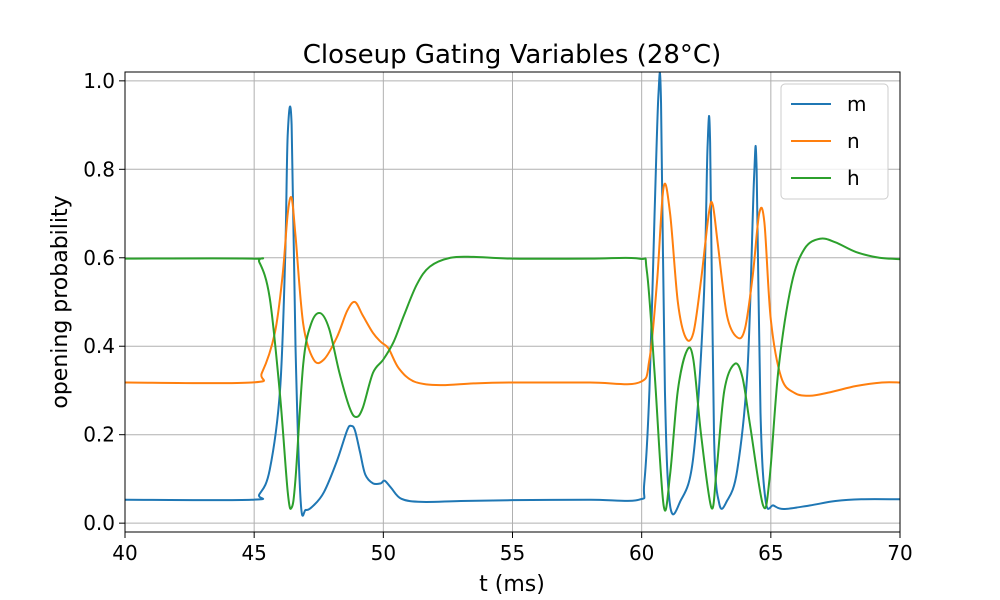 Image resolution: width=1000 pixels, height=600 pixels. Describe the element at coordinates (853, 178) in the screenshot. I see `legend-label-h: h` at that location.